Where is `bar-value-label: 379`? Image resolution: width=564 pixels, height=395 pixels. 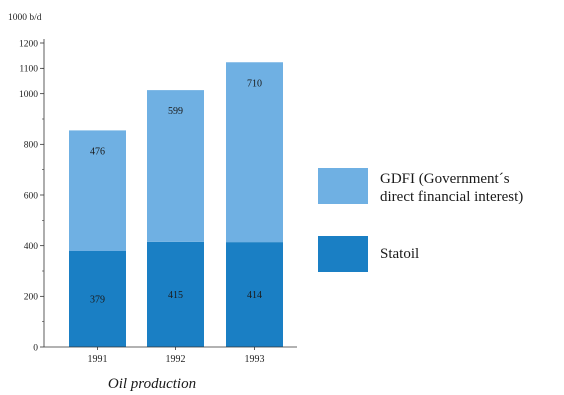 bar-value-label: 379 is located at coordinates (97, 299).